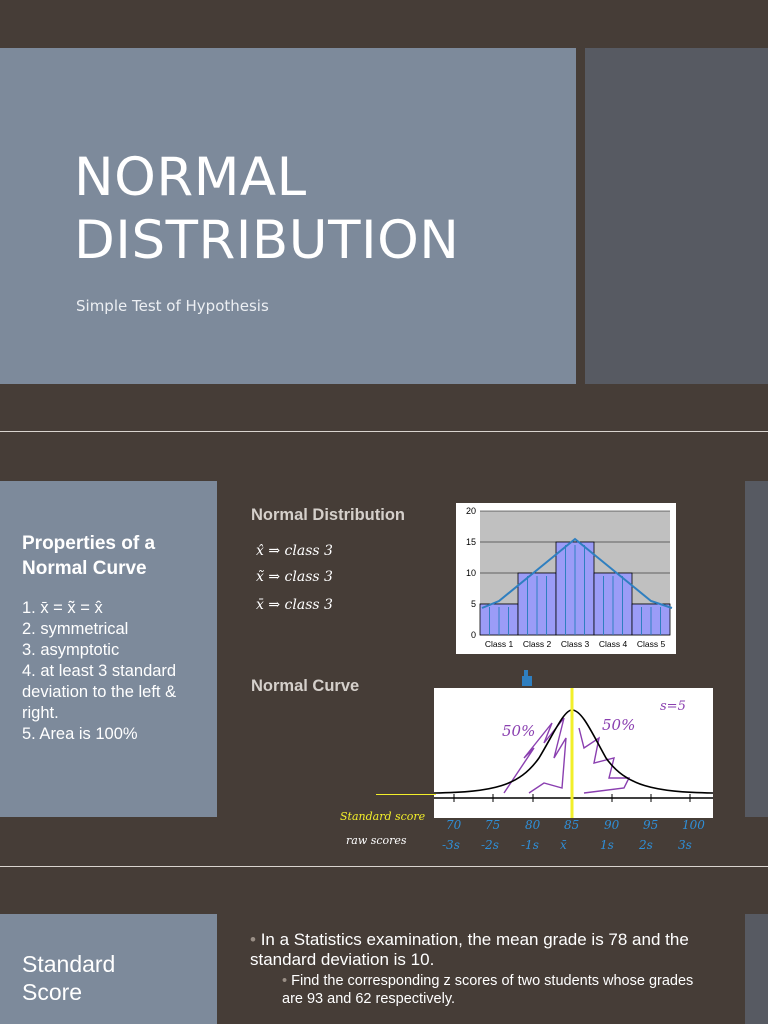  What do you see at coordinates (473, 604) in the screenshot?
I see `y-tick-label: 5` at bounding box center [473, 604].